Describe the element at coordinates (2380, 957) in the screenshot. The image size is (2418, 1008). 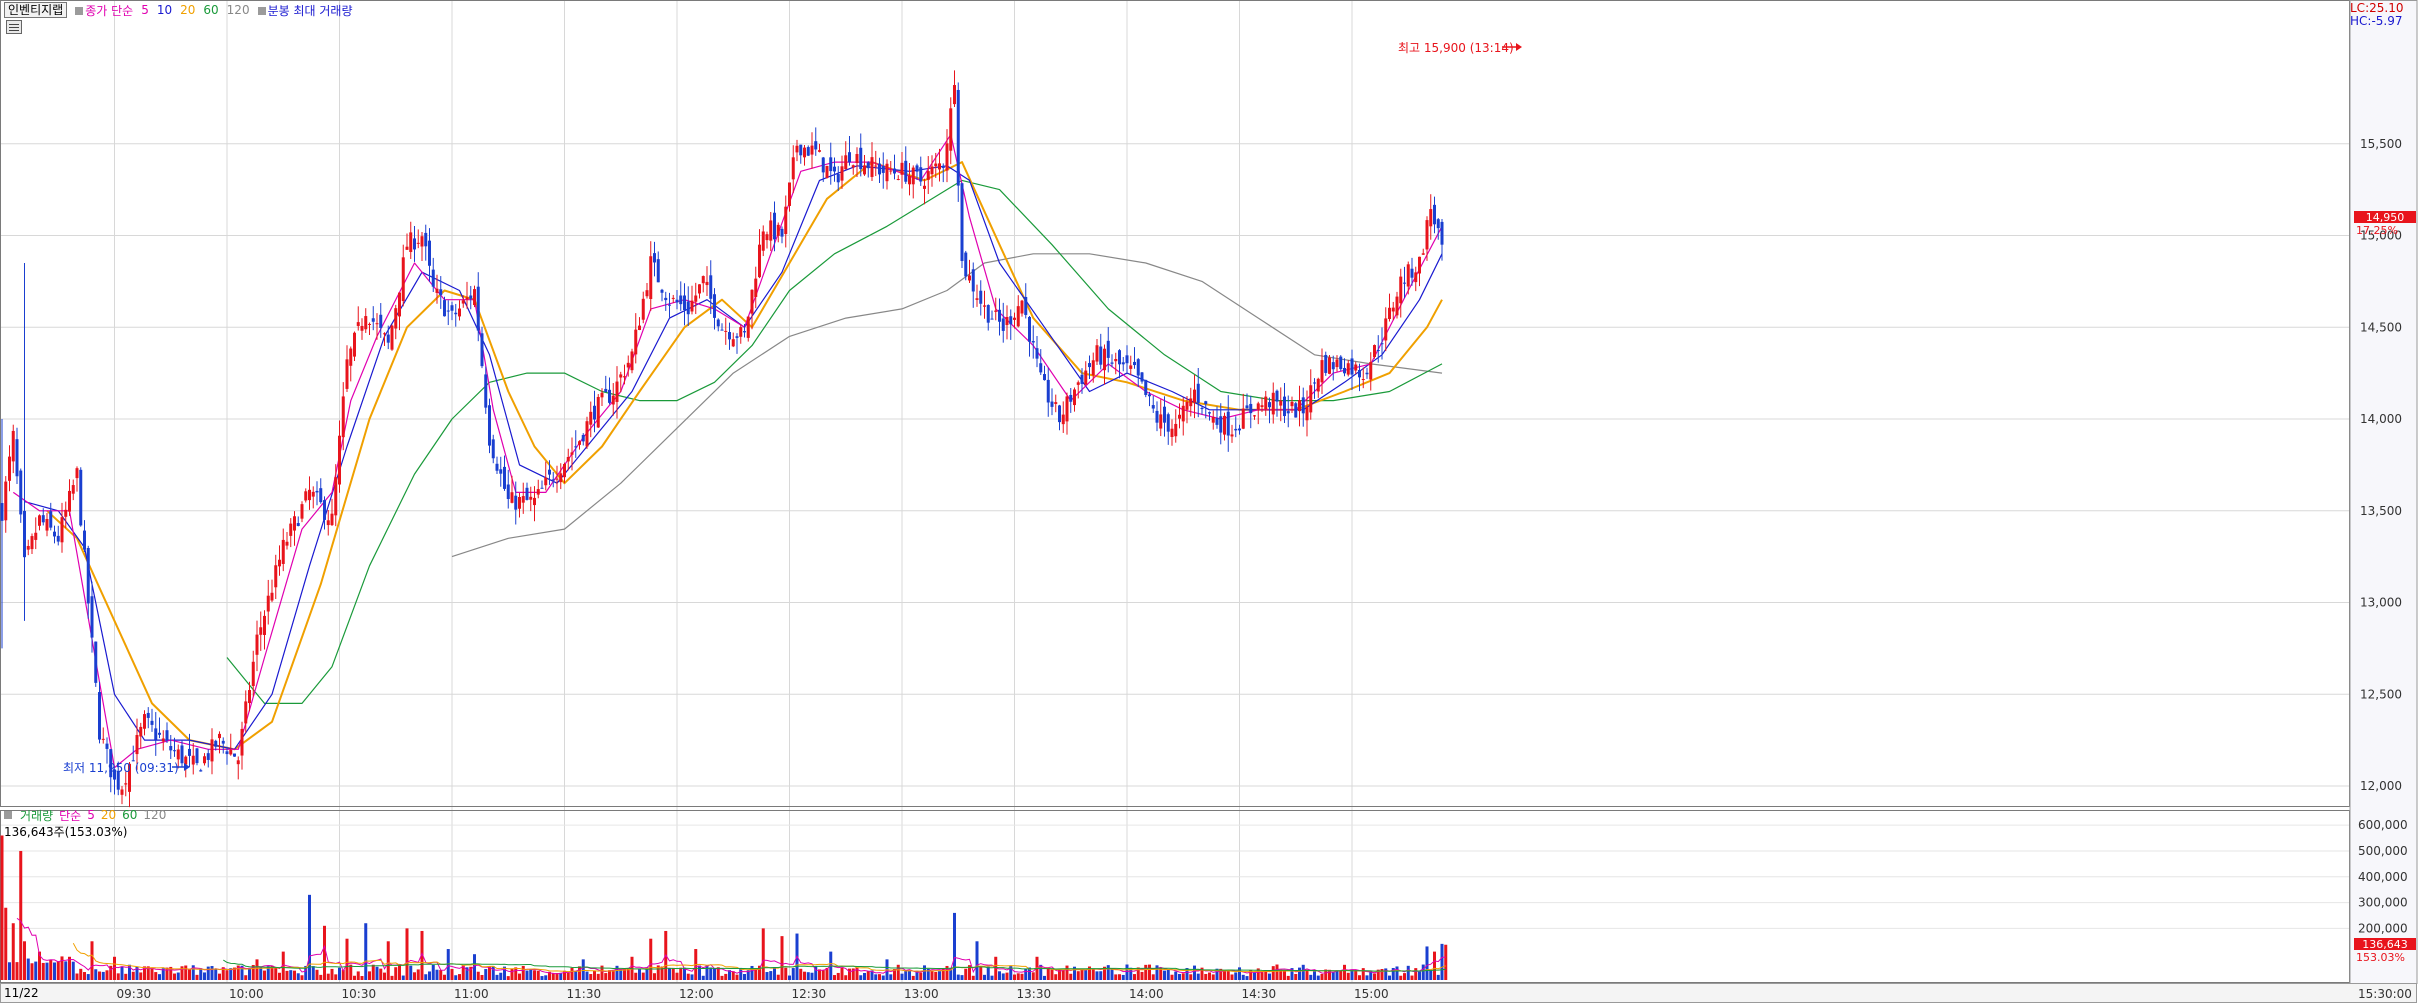
I see `volume-current-pct: 153.03%` at that location.